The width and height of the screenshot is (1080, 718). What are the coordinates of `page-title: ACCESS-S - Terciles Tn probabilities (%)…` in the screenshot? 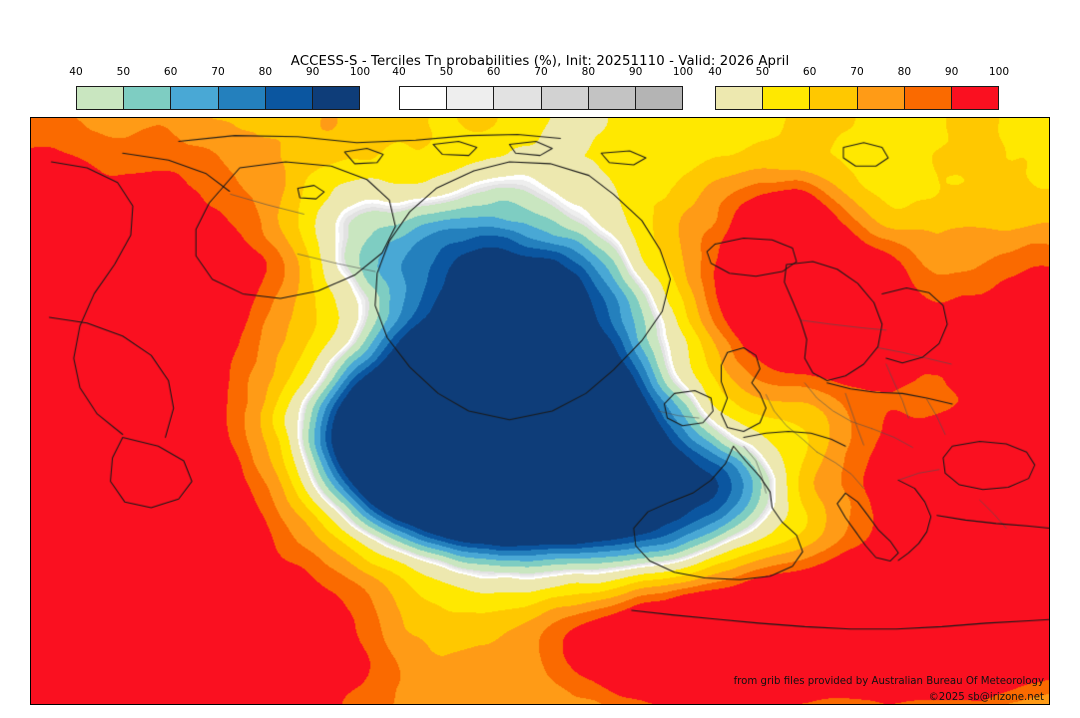 It's located at (540, 61).